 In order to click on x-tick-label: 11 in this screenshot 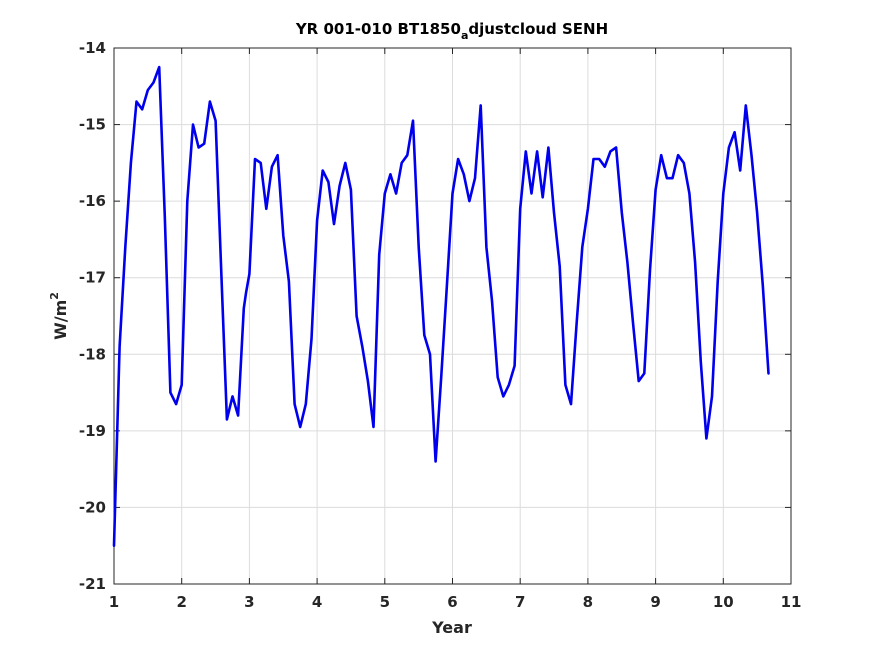, I will do `click(791, 602)`.